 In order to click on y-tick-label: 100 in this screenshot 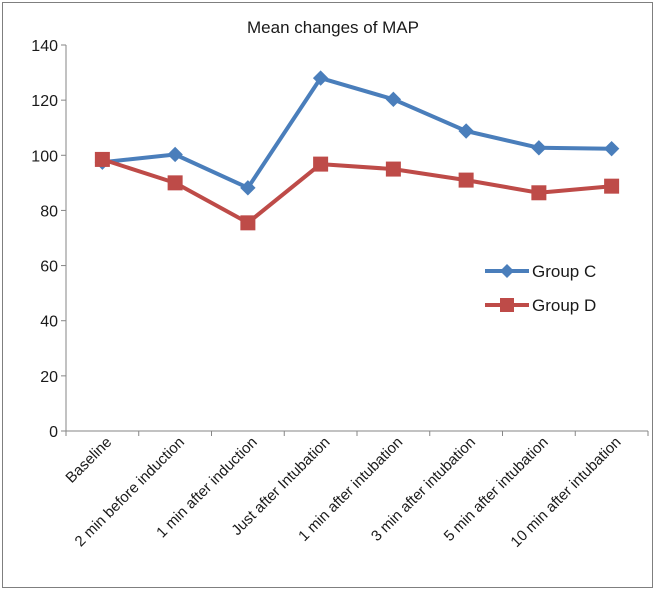, I will do `click(44, 156)`.